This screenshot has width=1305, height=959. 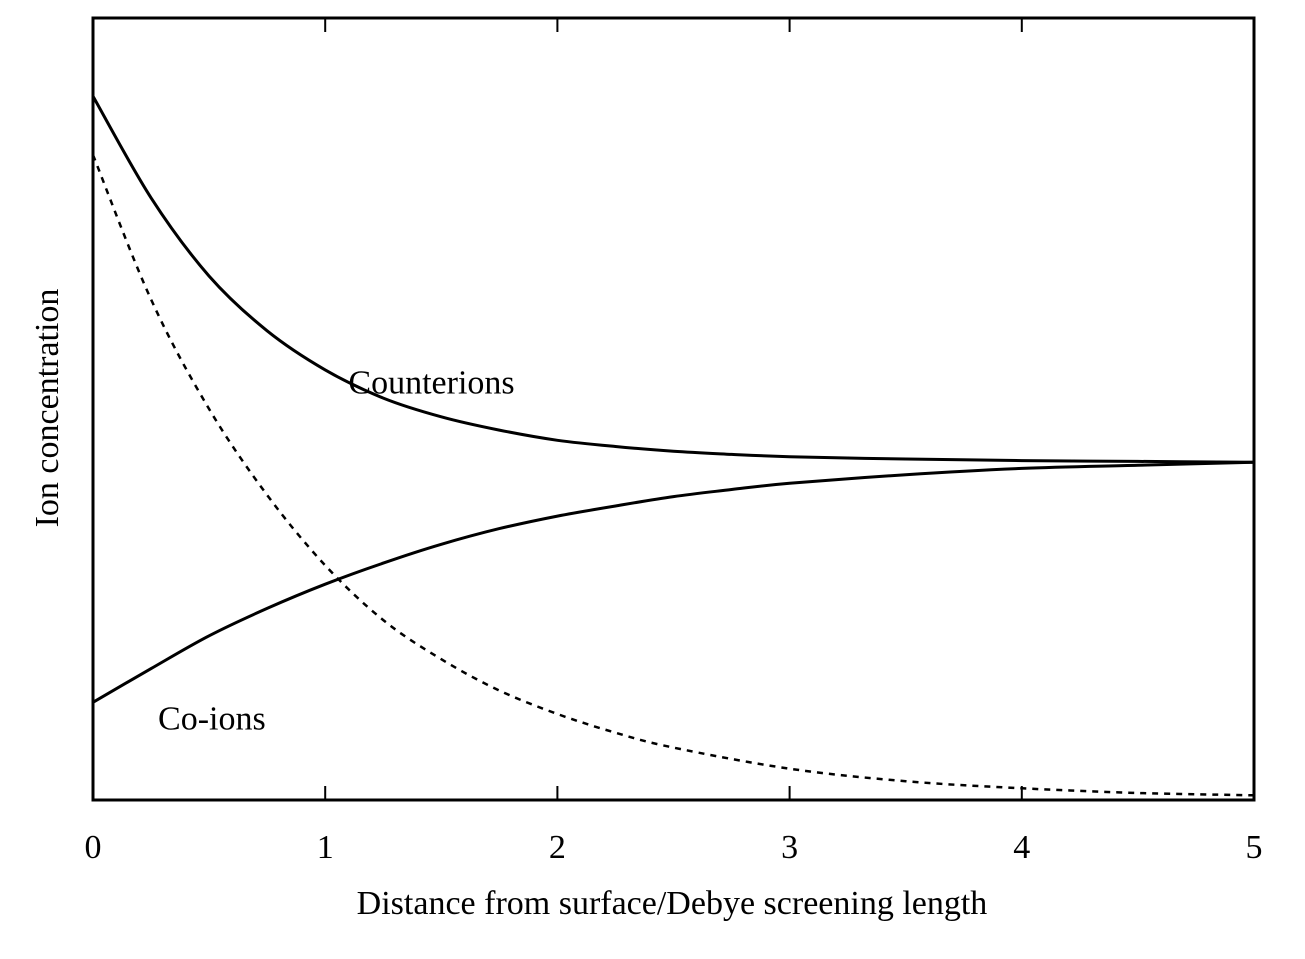 What do you see at coordinates (47, 408) in the screenshot?
I see `y-axis-label: Ion concentration` at bounding box center [47, 408].